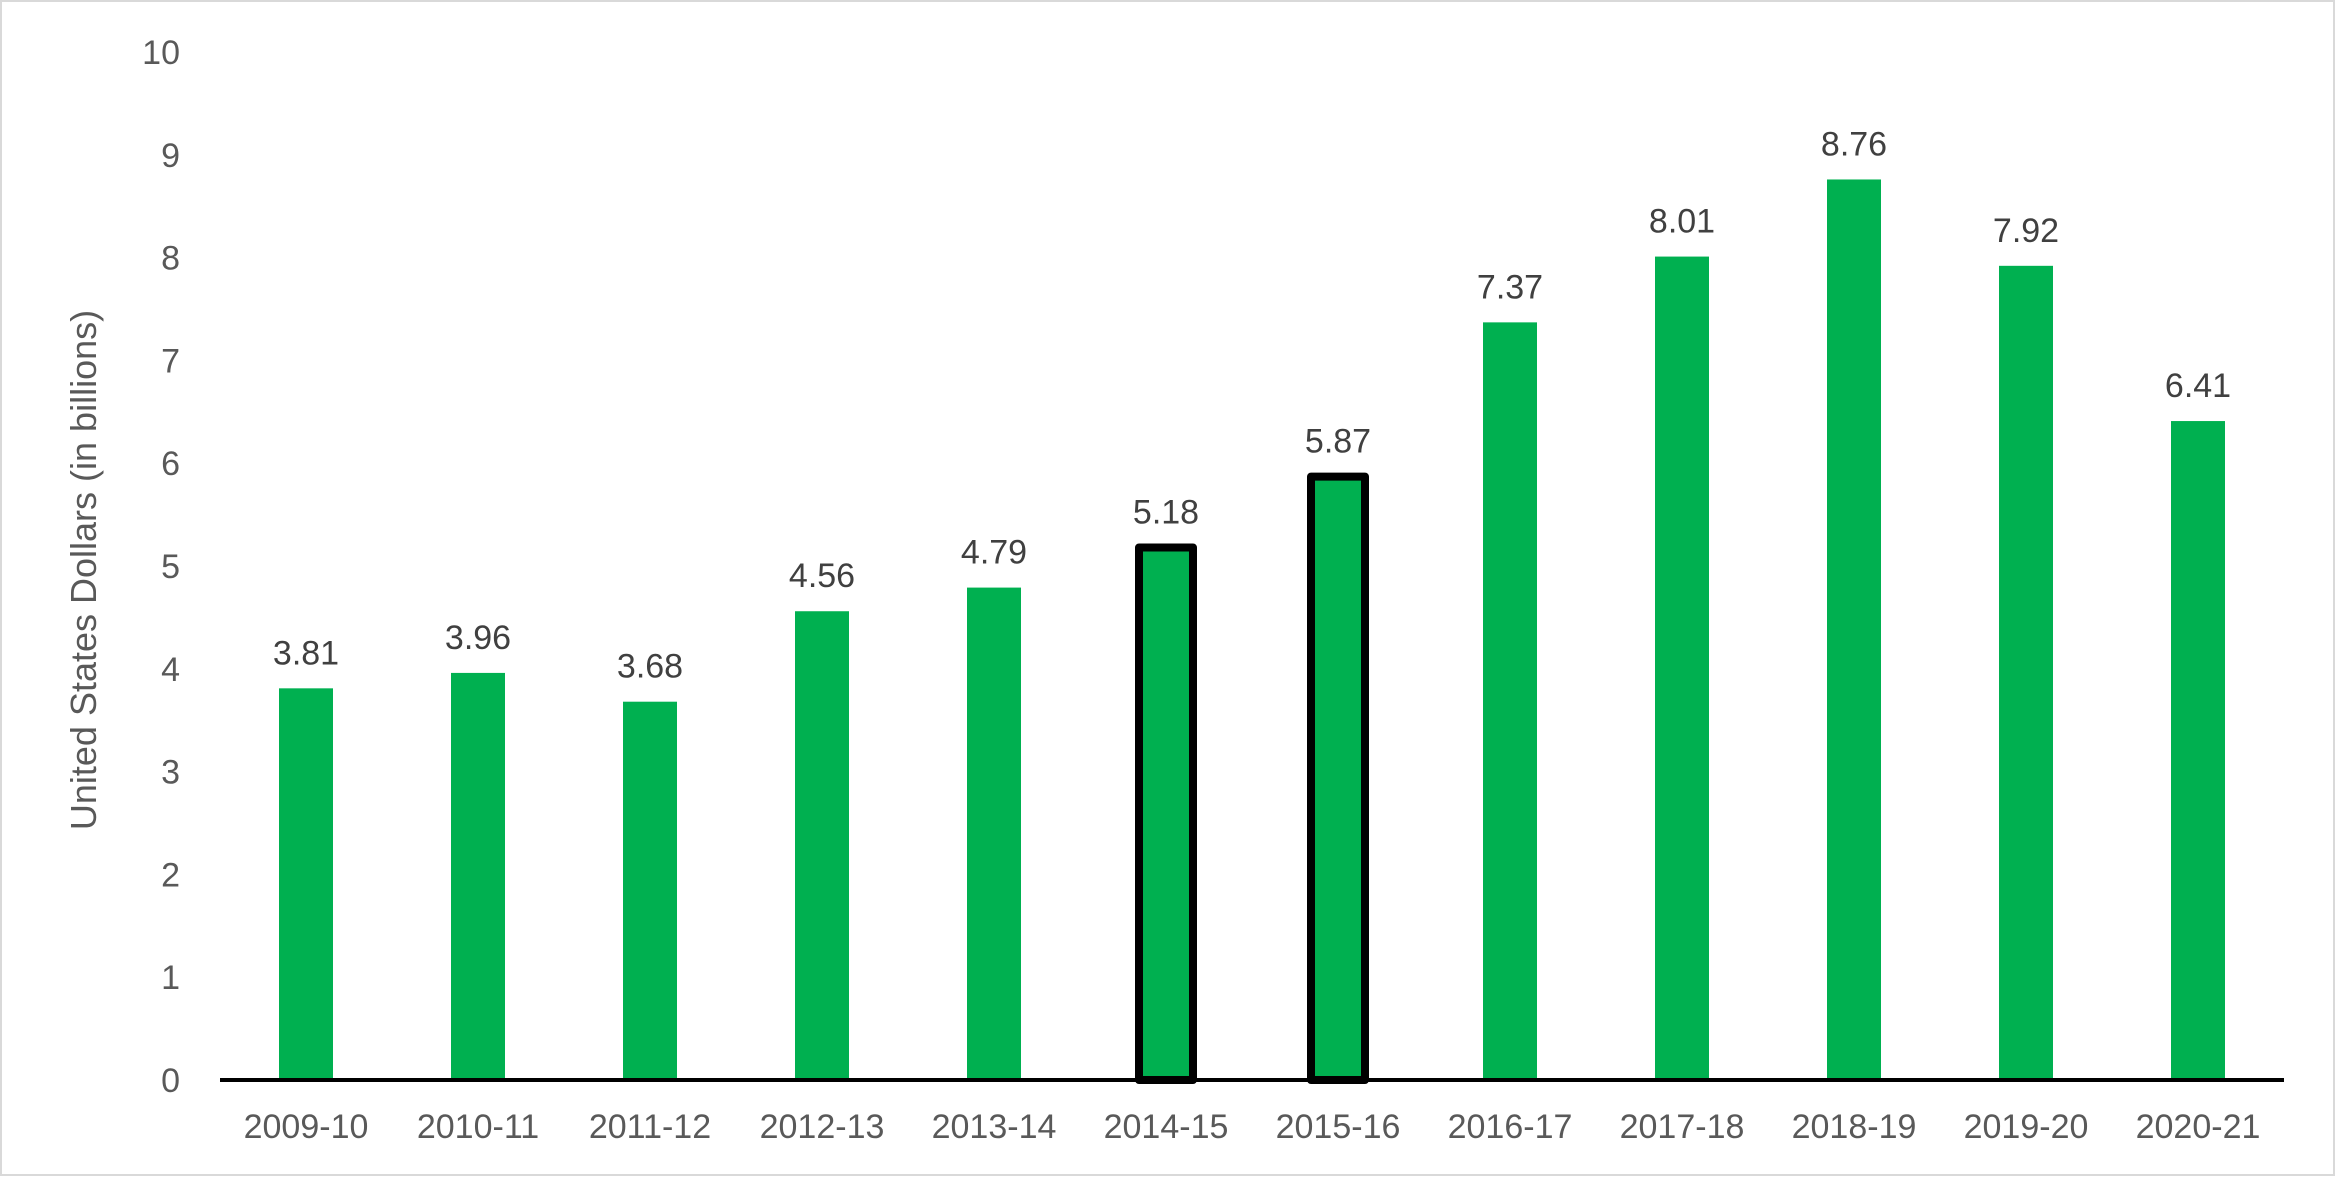  What do you see at coordinates (170, 670) in the screenshot?
I see `y-tick-label: 4` at bounding box center [170, 670].